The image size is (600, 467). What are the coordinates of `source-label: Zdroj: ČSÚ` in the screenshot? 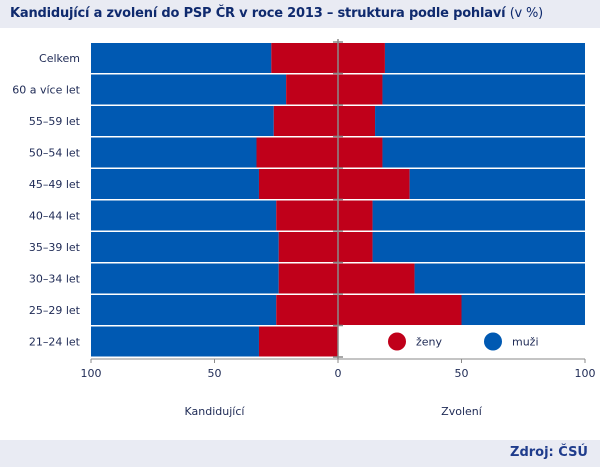 It's located at (549, 452).